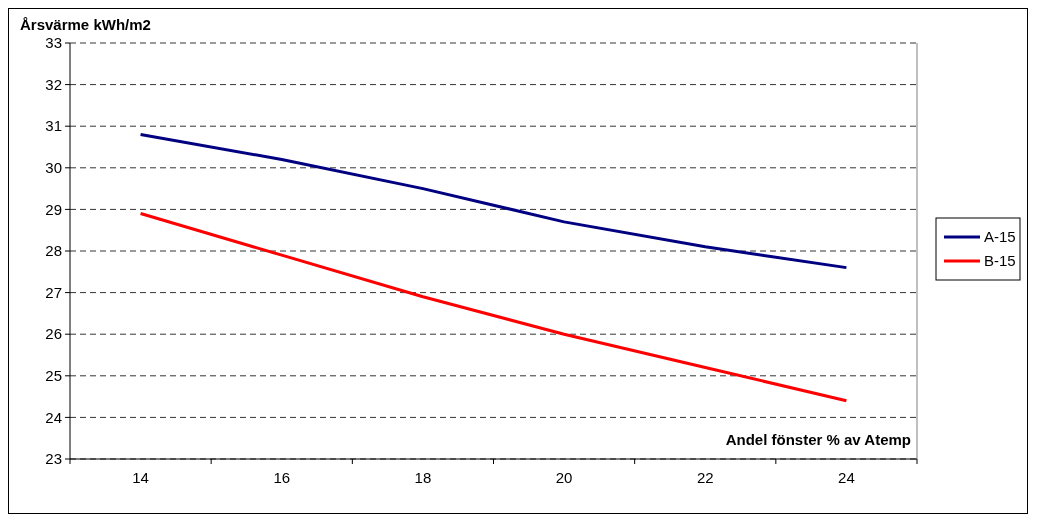 The height and width of the screenshot is (522, 1038). What do you see at coordinates (85, 24) in the screenshot?
I see `y-axis-title: Årsvärme kWh/m2` at bounding box center [85, 24].